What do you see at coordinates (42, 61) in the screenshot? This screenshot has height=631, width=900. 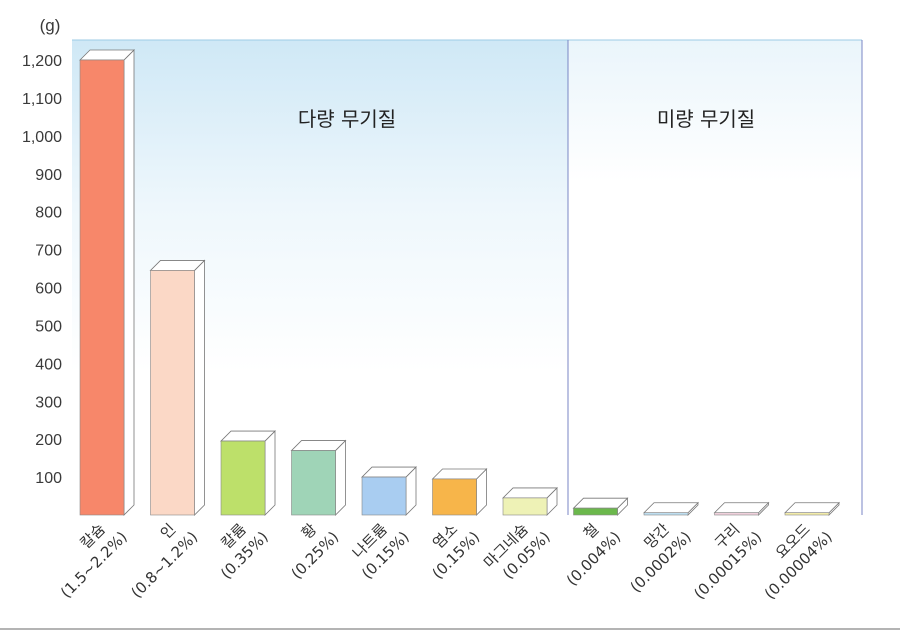 I see `y-tick-label: 1,200` at bounding box center [42, 61].